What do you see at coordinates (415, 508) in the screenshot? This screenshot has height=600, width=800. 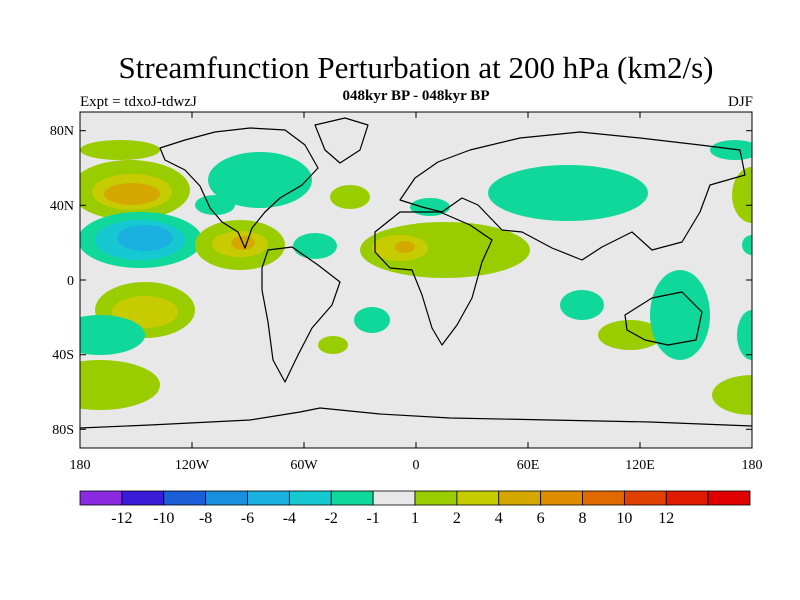 I see `colorbar: -12 -10 -8 -6 -4 -2 -1 1 2 4 6 8 10 12` at bounding box center [415, 508].